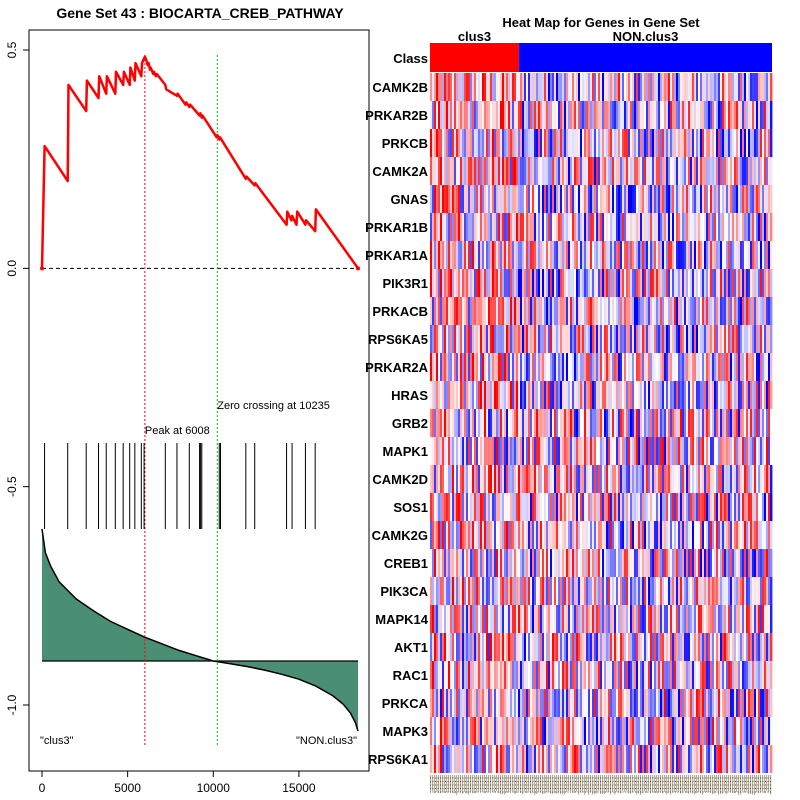 Image resolution: width=800 pixels, height=800 pixels. Describe the element at coordinates (601, 507) in the screenshot. I see `heatmap-row` at that location.